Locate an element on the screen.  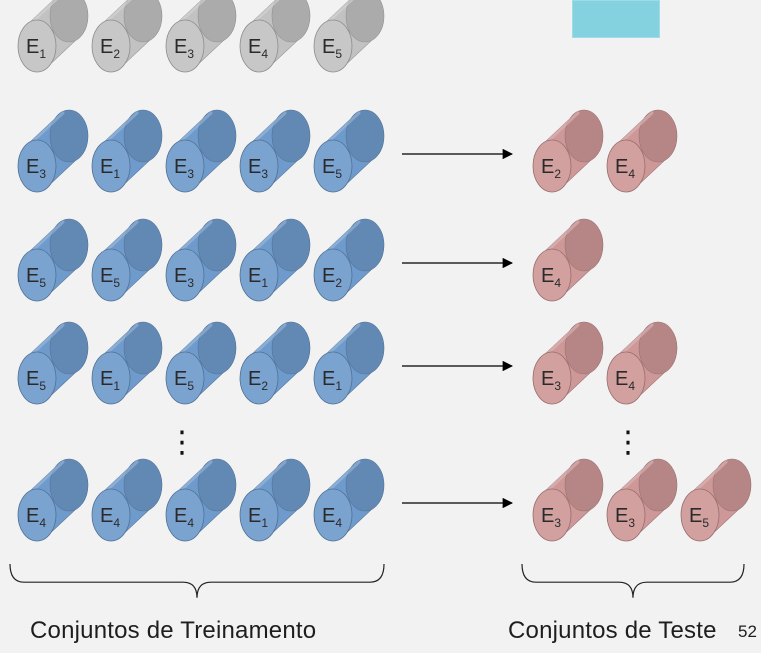
original-example-cylinder: E1 is located at coordinates (53, 36).